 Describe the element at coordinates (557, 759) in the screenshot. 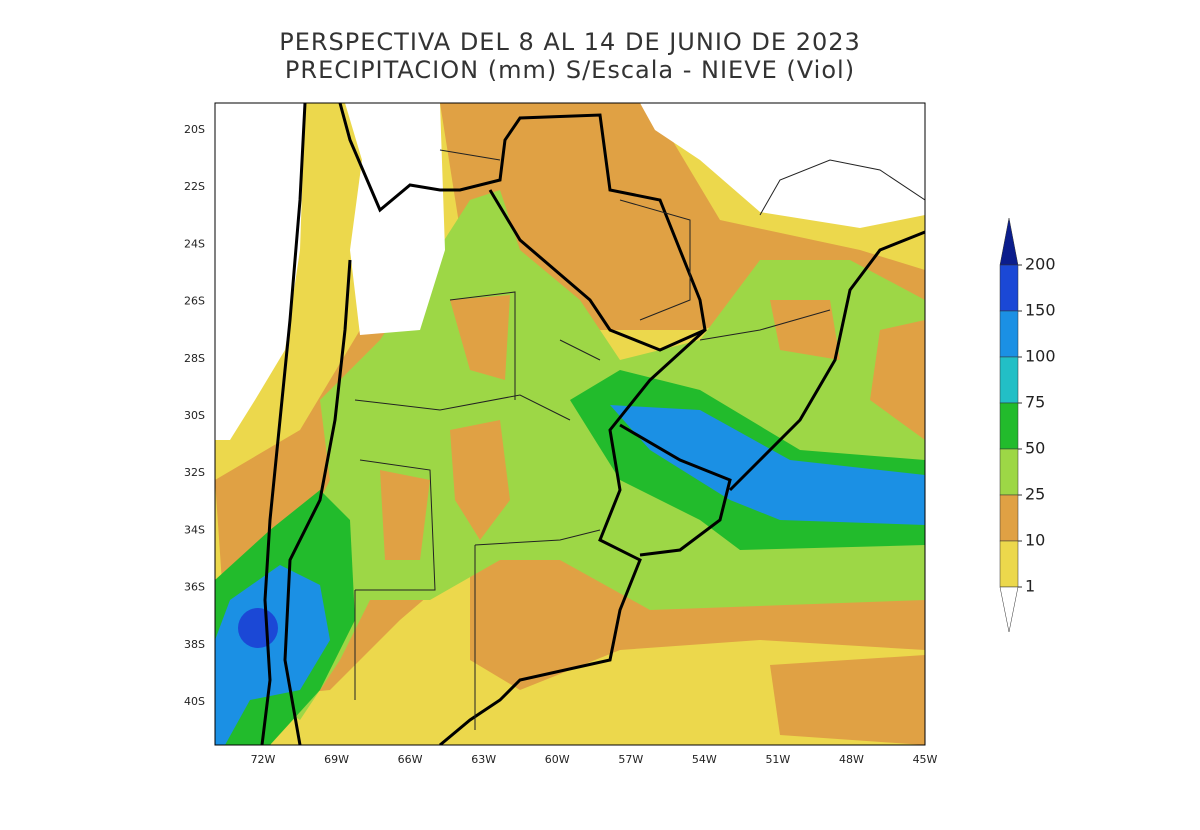

I see `lon-label: 60W` at that location.